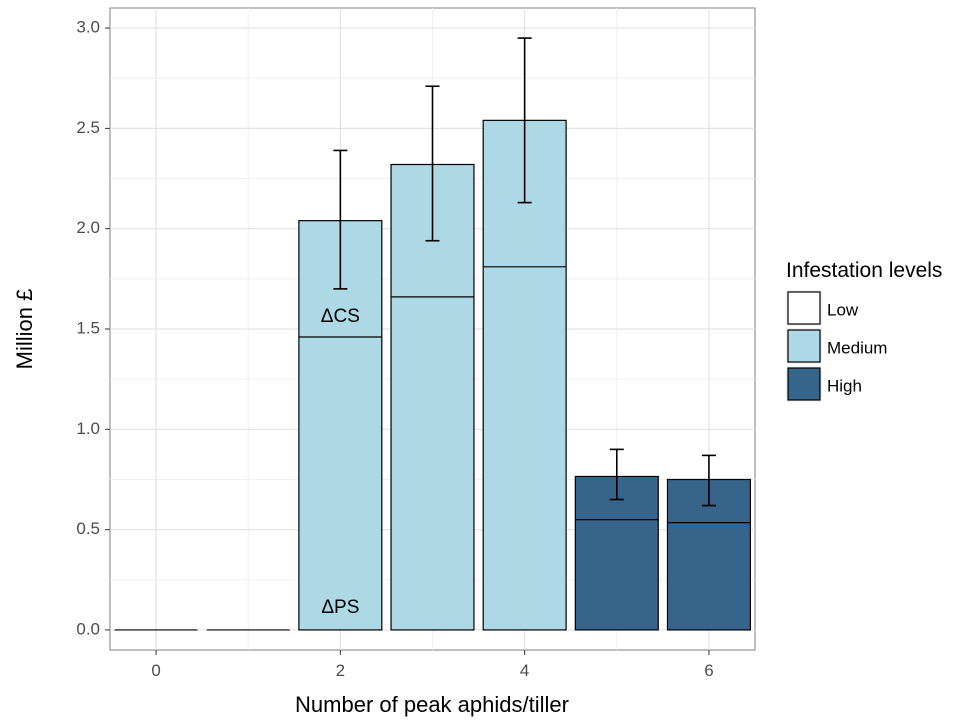  I want to click on x-tick-label: 2, so click(340, 670).